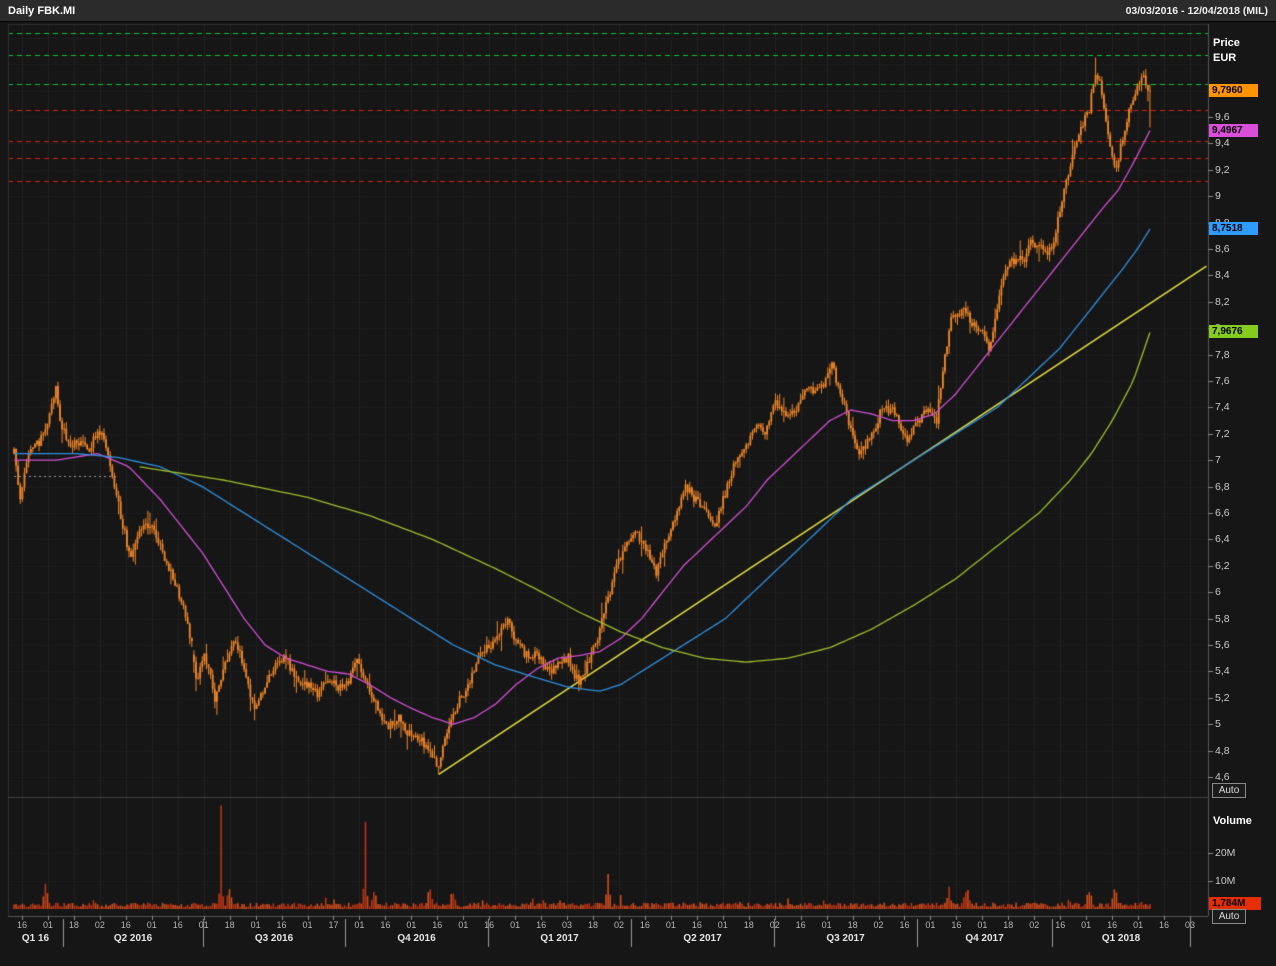 This screenshot has height=966, width=1276. What do you see at coordinates (1222, 407) in the screenshot?
I see `price-tick-label: 7,4` at bounding box center [1222, 407].